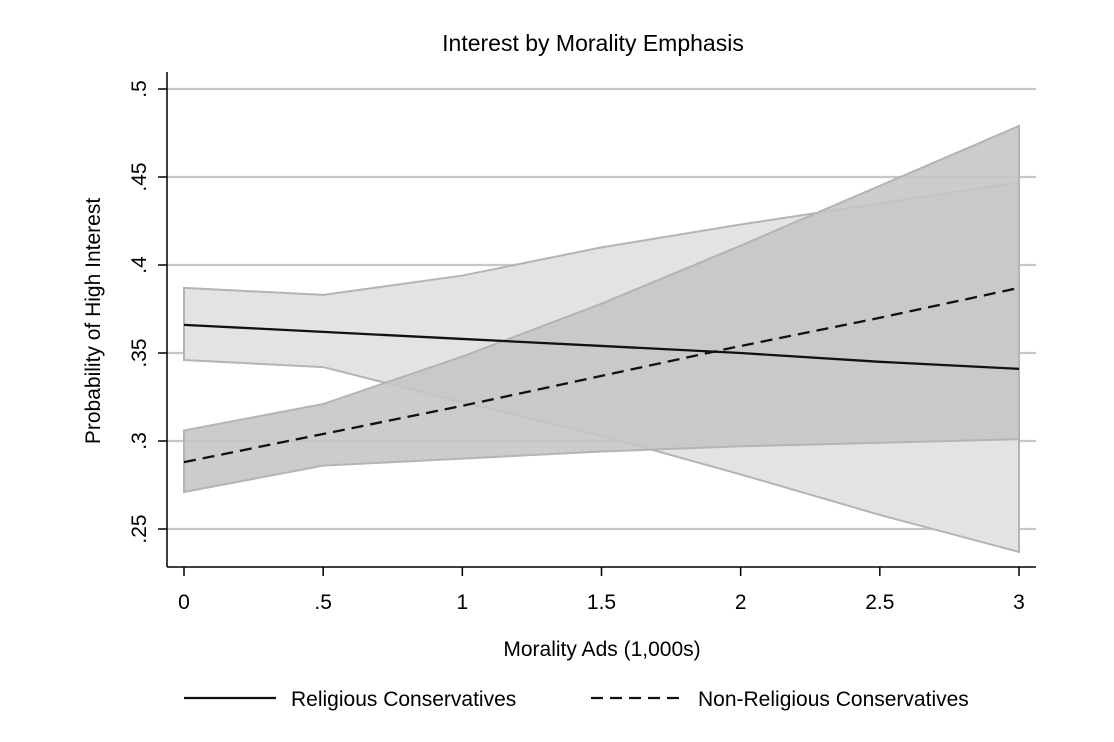 This screenshot has width=1114, height=742. I want to click on y-tick-label-5: .5, so click(139, 89).